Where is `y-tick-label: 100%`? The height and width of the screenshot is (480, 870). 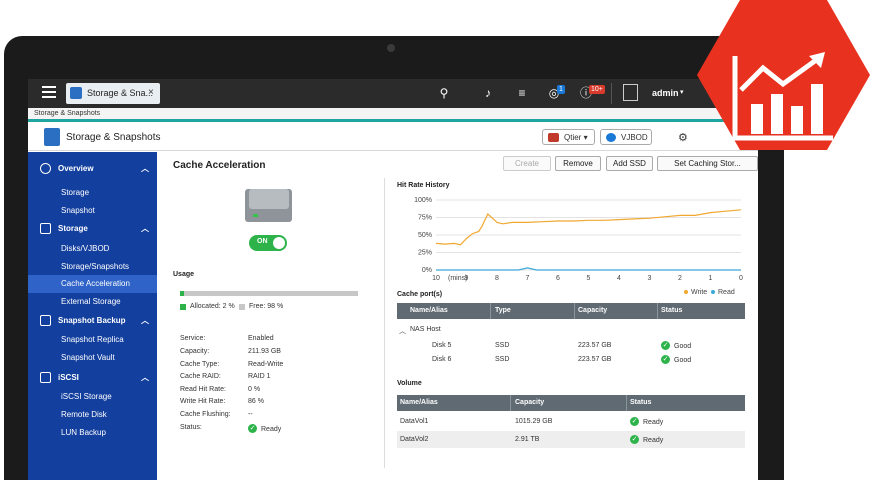 y-tick-label: 100% is located at coordinates (423, 200).